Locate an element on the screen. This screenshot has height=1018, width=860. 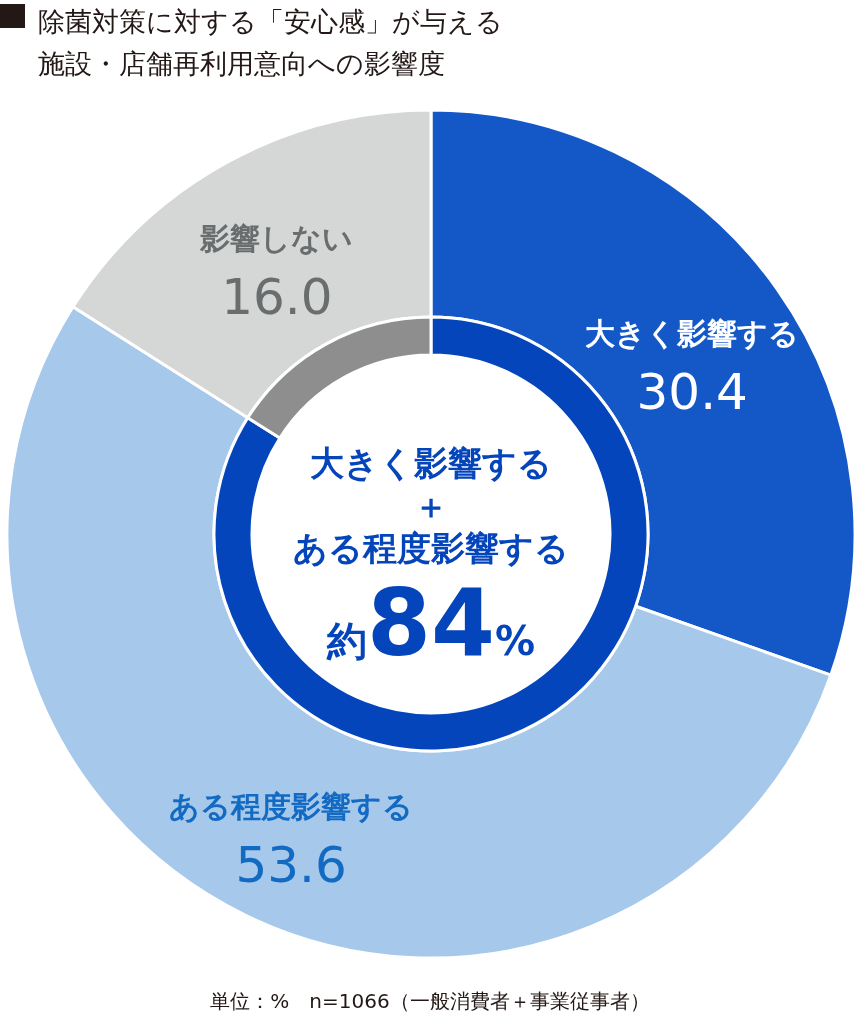
data-label: 16.0 is located at coordinates (277, 296).